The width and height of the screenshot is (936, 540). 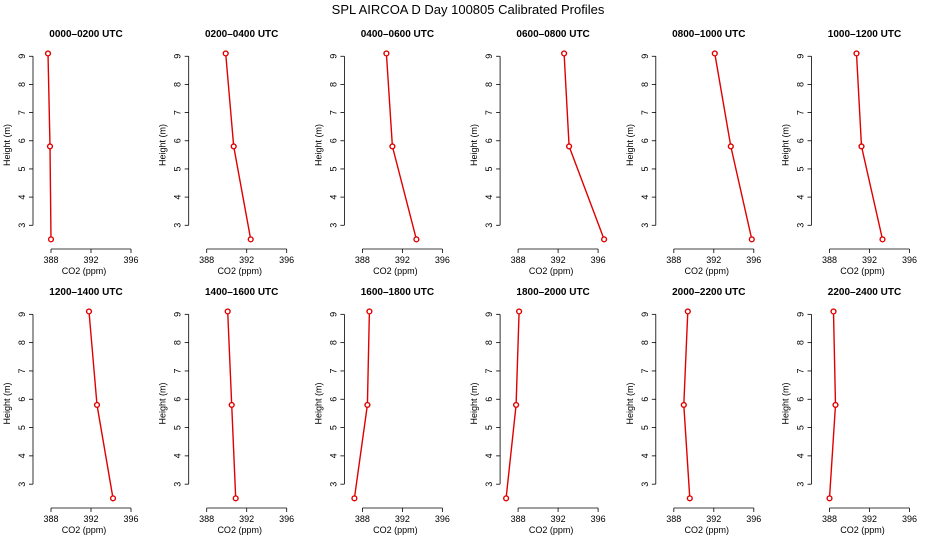 I want to click on panel-title: 0600–0800 UTC, so click(x=552, y=34).